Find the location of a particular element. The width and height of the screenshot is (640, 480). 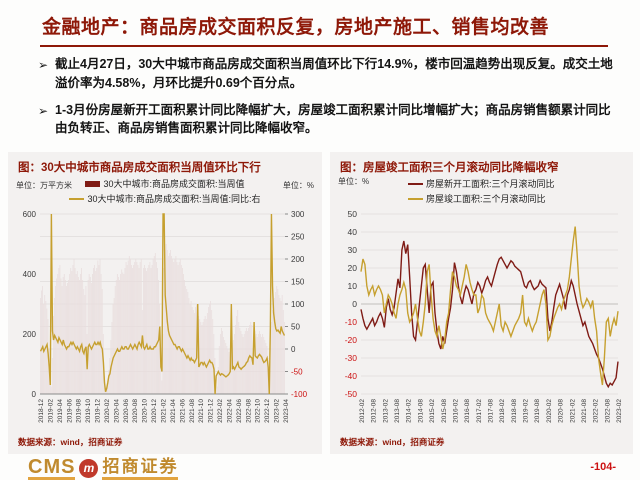

svg-text: 2019-04 is located at coordinates (60, 411).